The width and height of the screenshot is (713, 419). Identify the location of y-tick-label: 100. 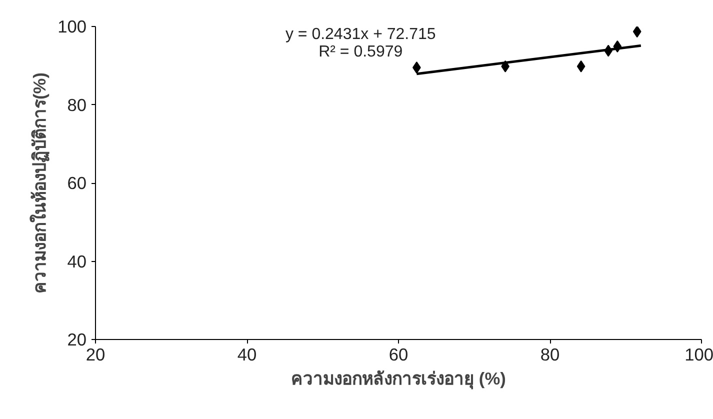
(72, 26).